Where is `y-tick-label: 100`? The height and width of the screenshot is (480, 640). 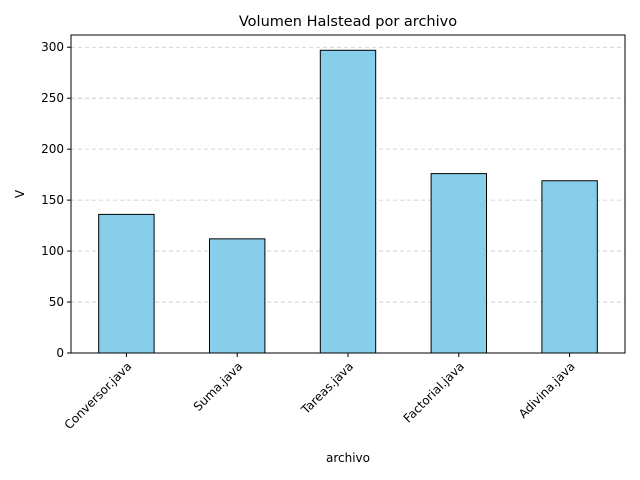 y-tick-label: 100 is located at coordinates (52, 251).